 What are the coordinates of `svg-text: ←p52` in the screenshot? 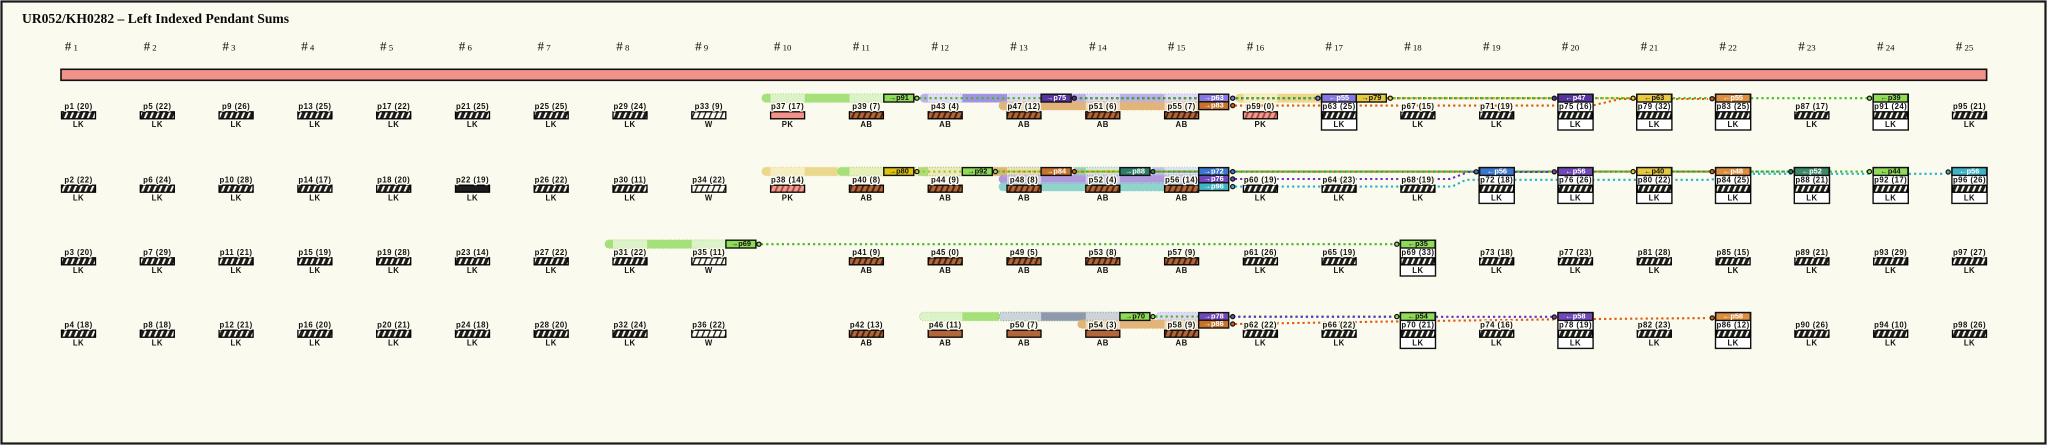 It's located at (1812, 171).